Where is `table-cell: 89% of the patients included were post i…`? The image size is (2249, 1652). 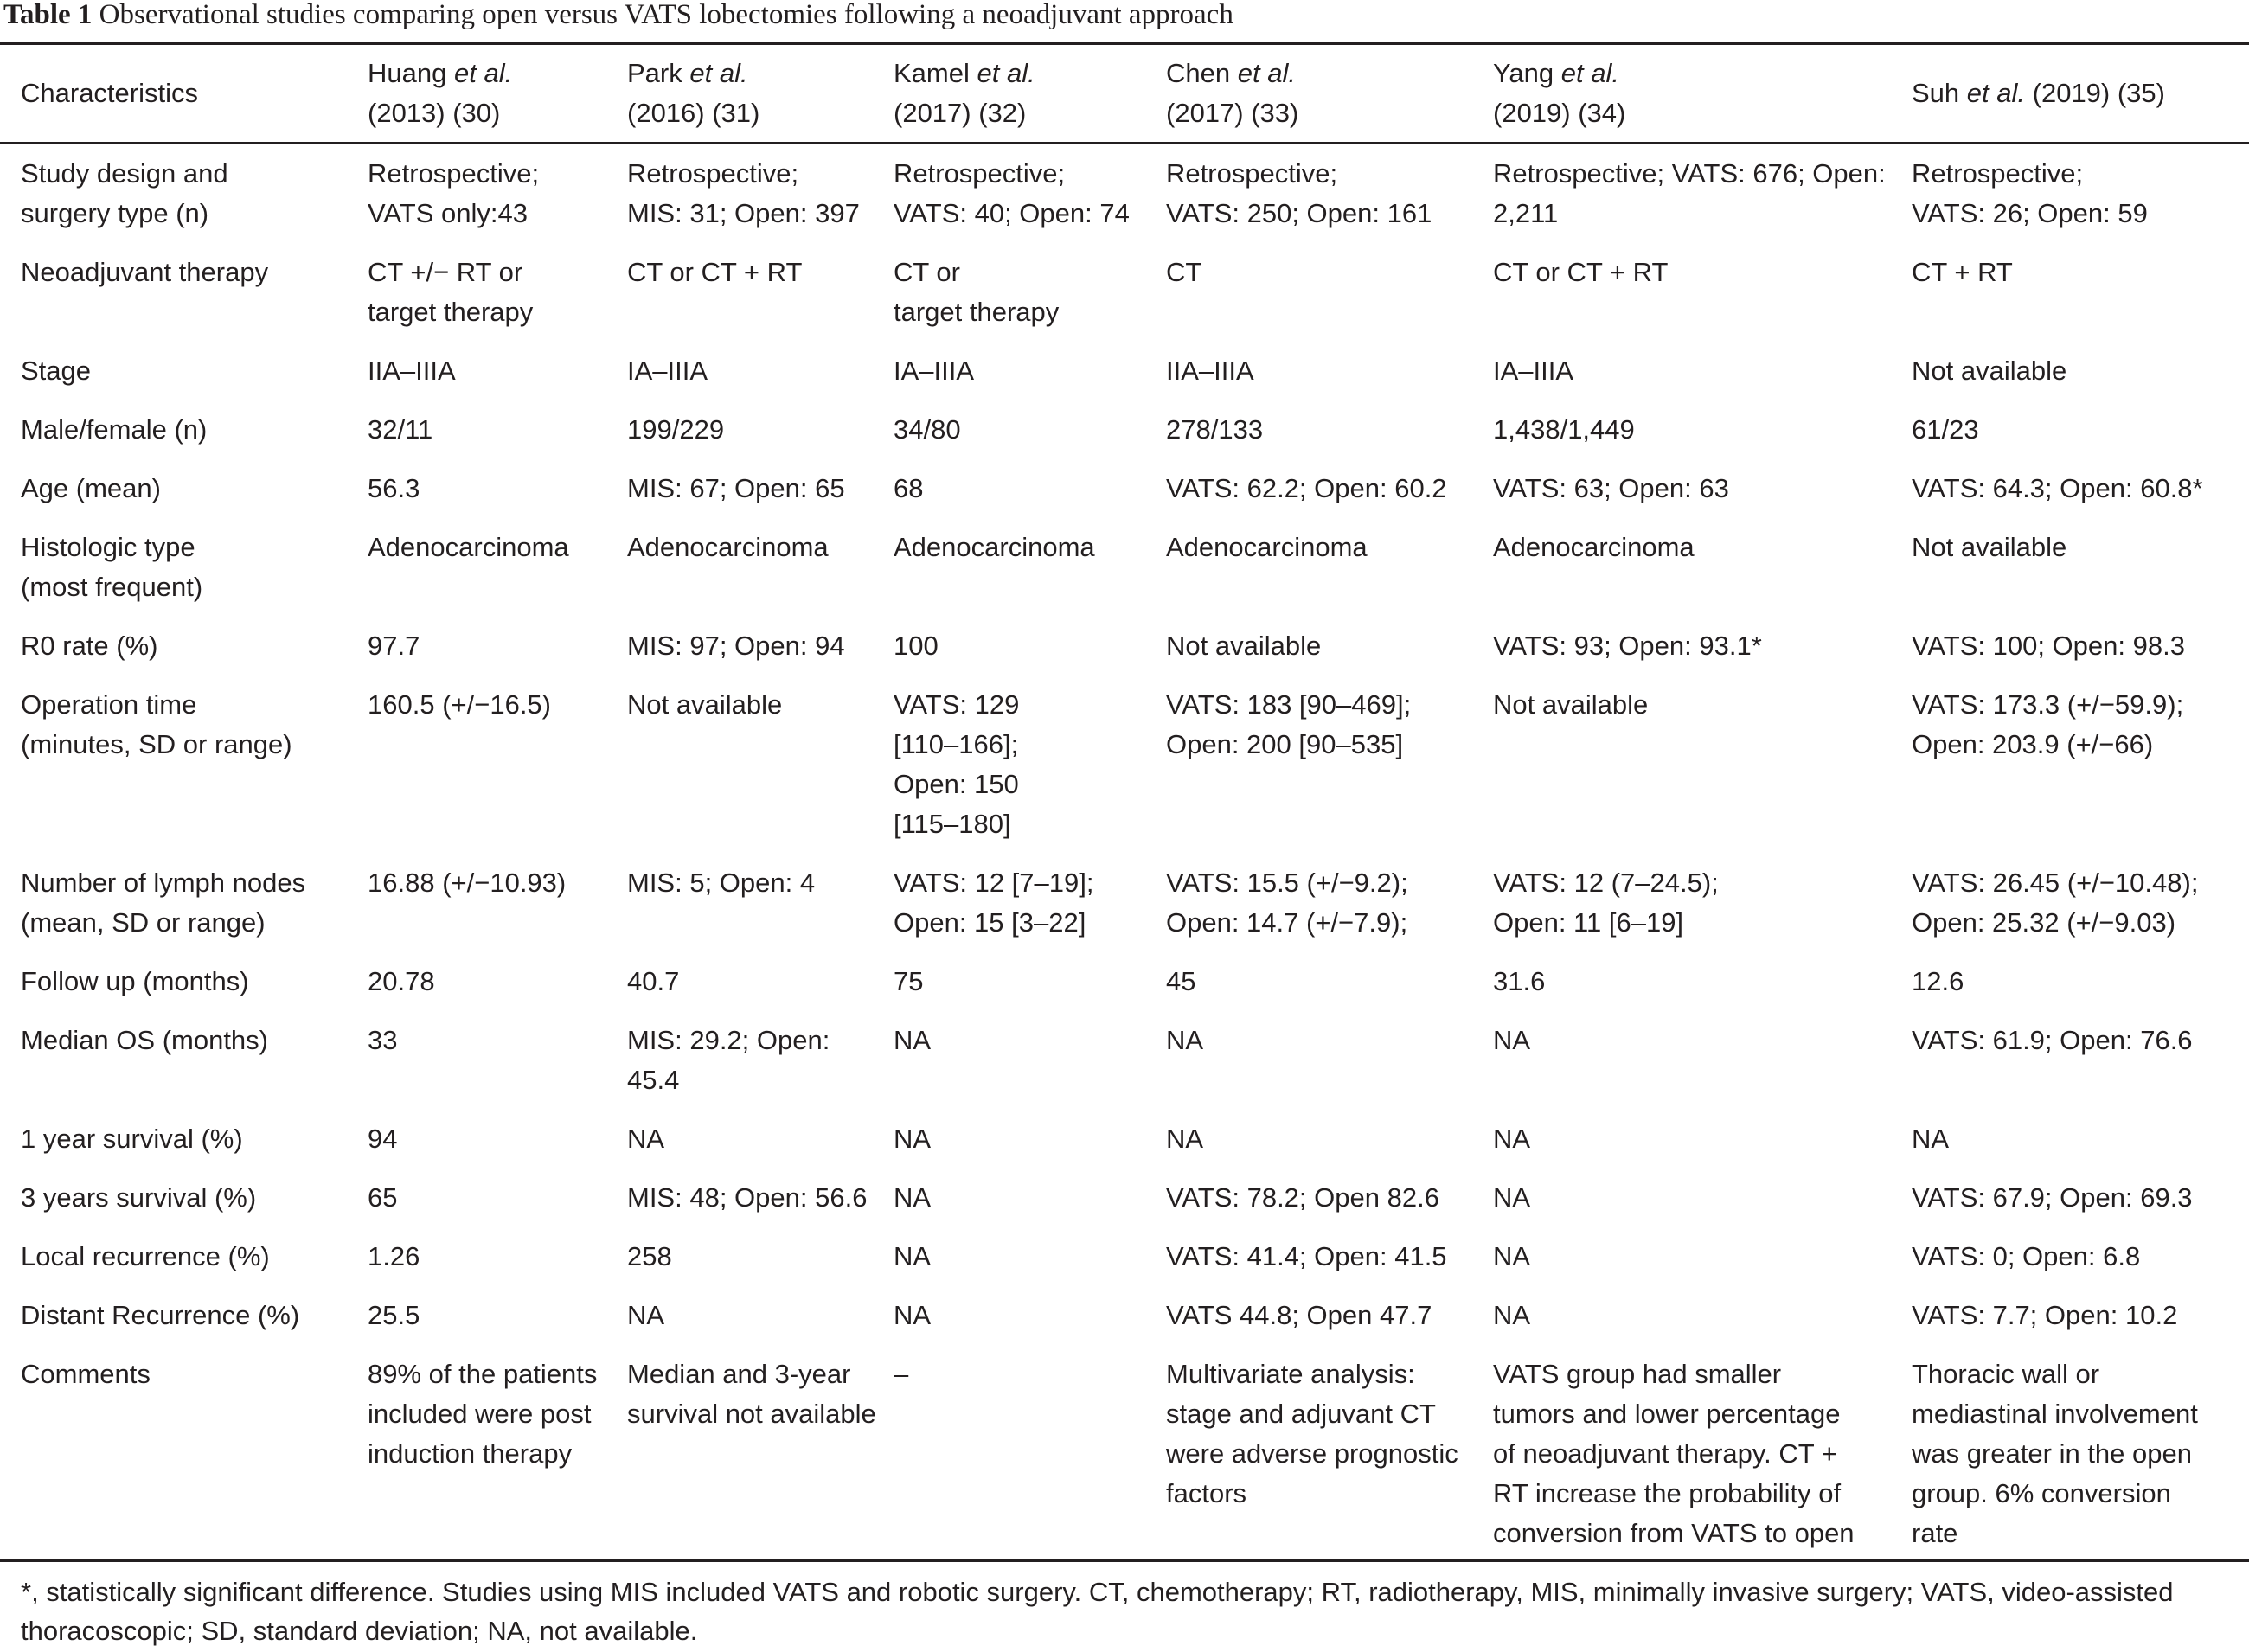 table-cell: 89% of the patients included were post i… is located at coordinates (483, 1414).